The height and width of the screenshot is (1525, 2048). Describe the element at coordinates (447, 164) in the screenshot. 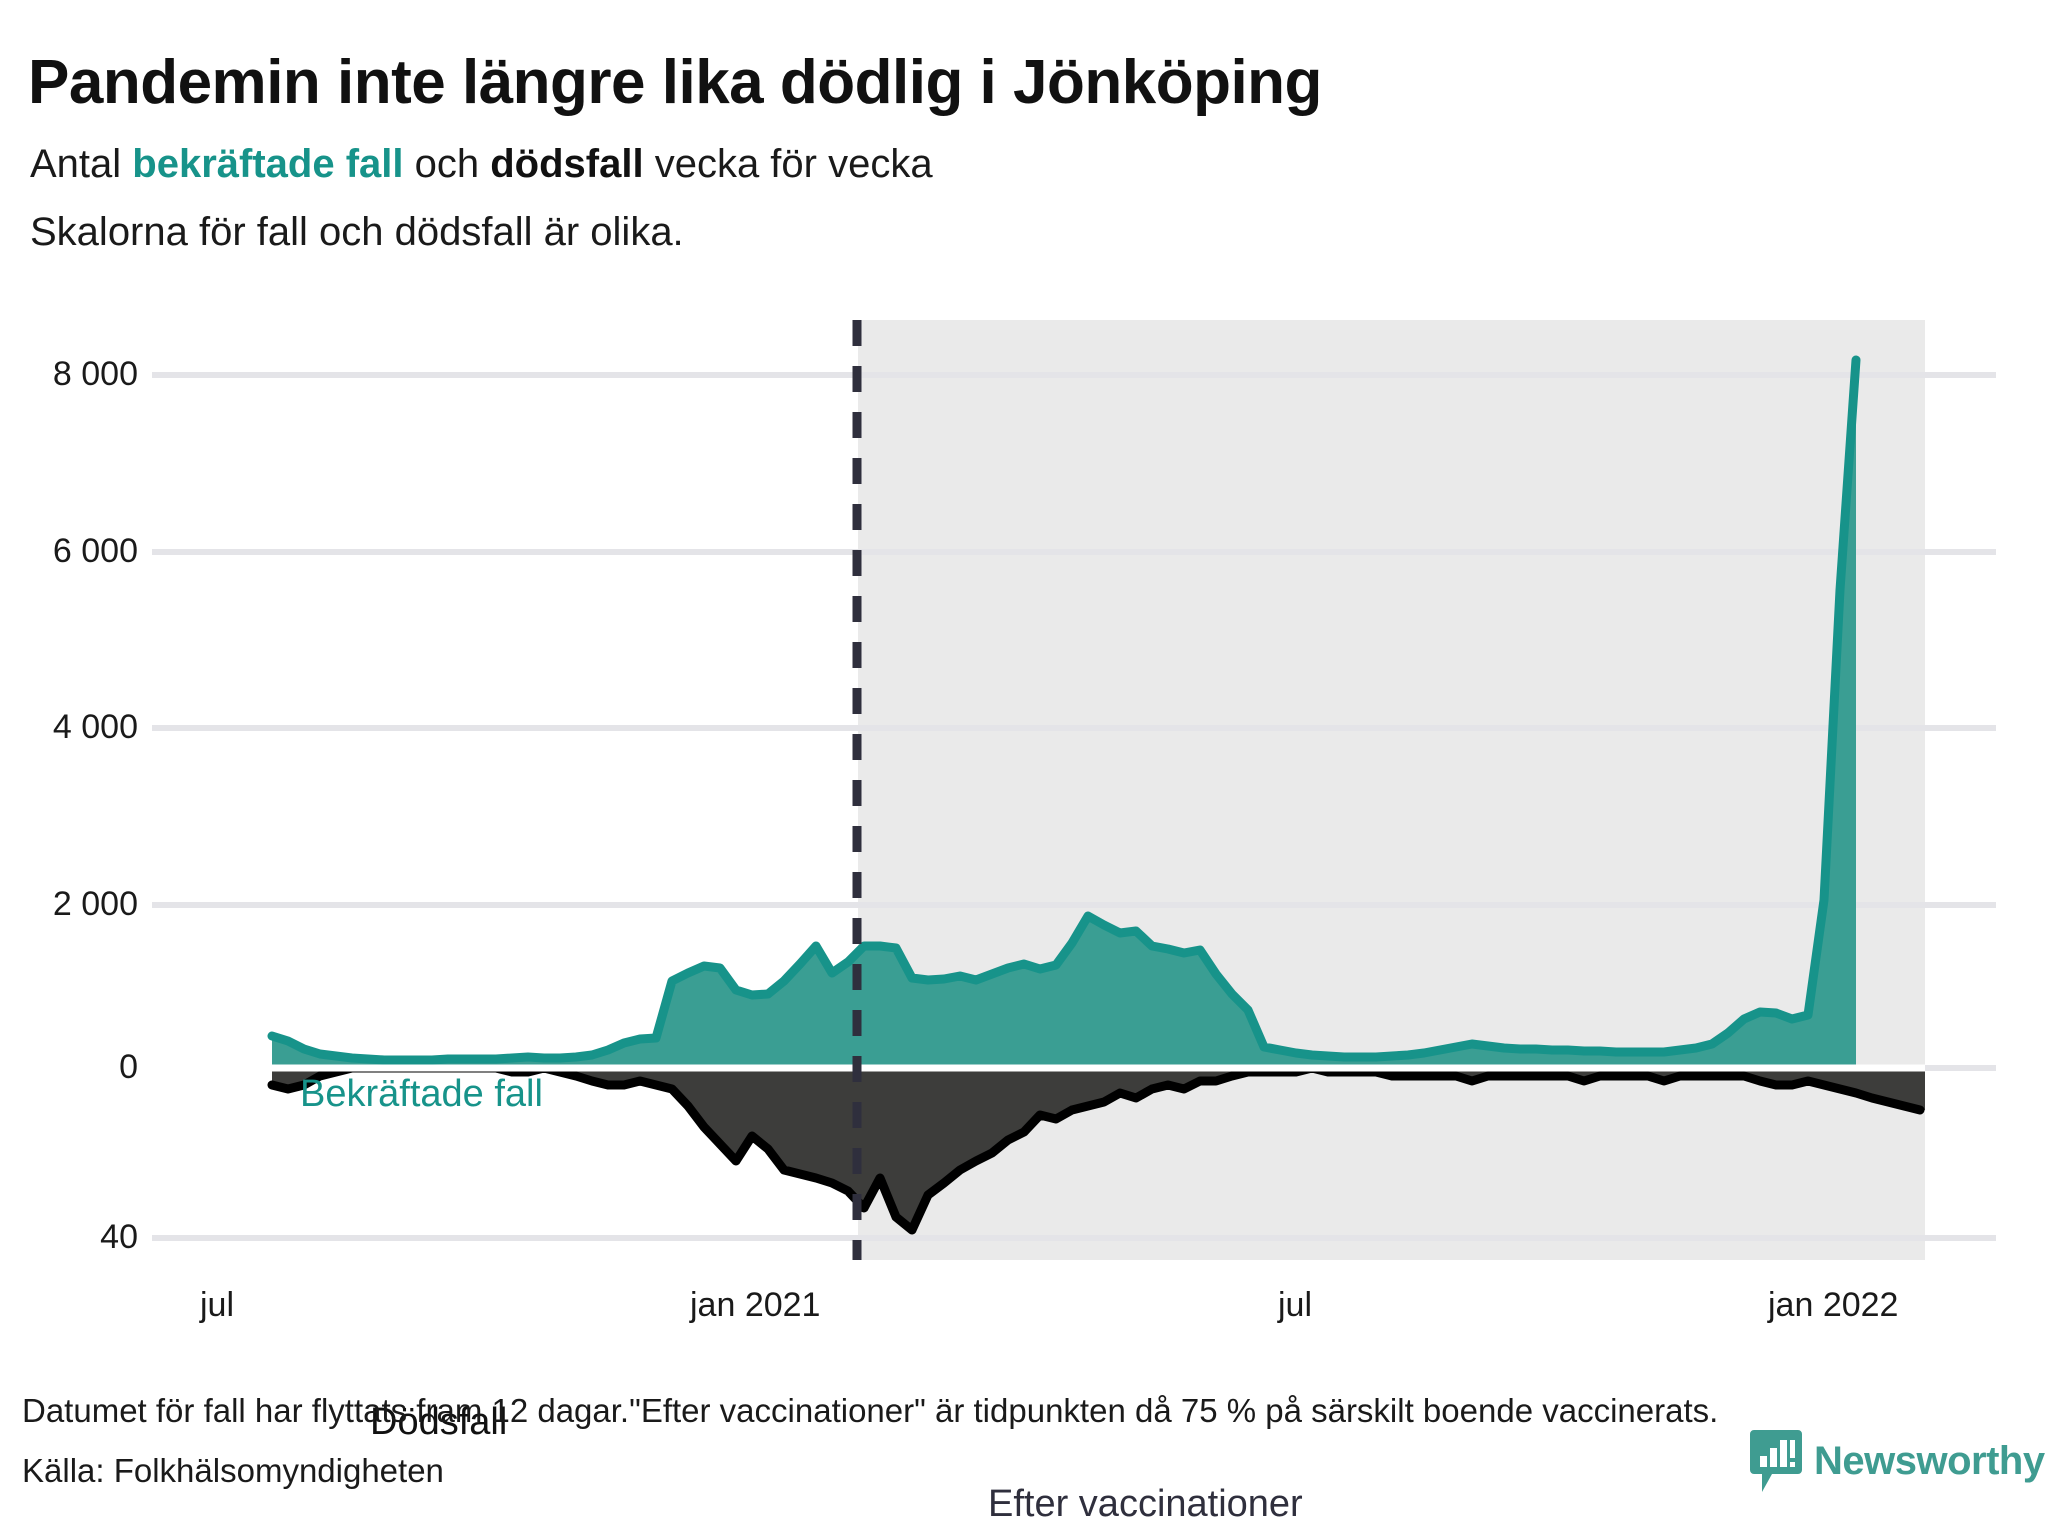

I see `subtitle-text-och: och` at that location.